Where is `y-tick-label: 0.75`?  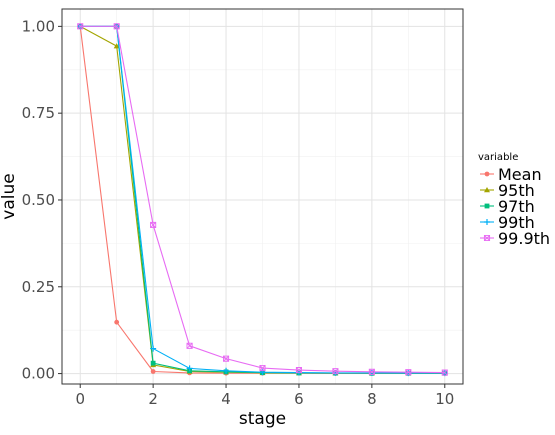 y-tick-label: 0.75 is located at coordinates (38, 113).